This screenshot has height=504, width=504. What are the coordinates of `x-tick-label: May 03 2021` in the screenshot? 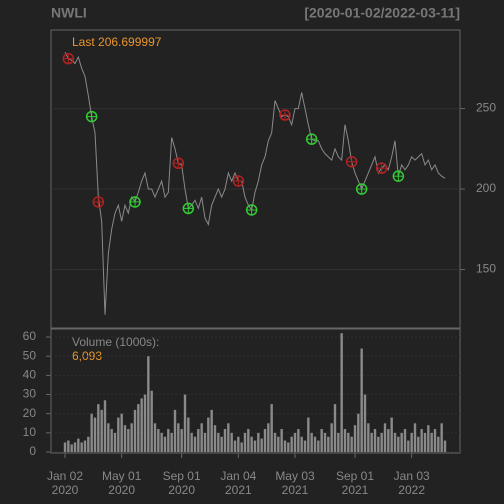 It's located at (295, 483).